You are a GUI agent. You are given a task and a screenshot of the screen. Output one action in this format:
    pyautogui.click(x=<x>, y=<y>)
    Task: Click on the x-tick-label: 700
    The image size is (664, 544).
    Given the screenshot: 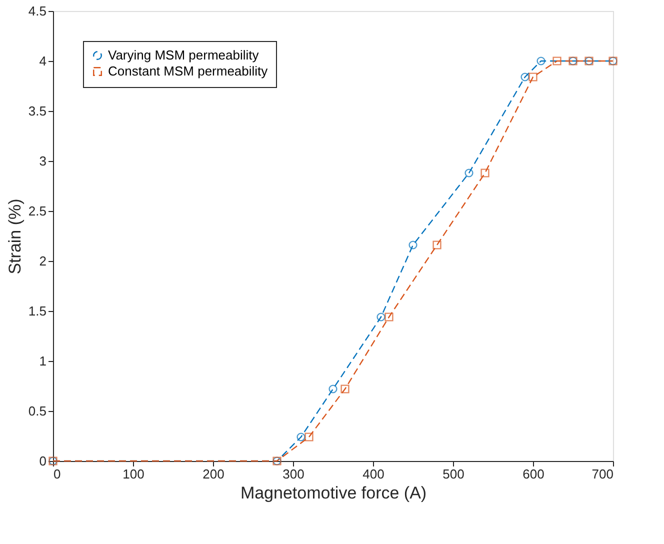 What is the action you would take?
    pyautogui.click(x=603, y=474)
    